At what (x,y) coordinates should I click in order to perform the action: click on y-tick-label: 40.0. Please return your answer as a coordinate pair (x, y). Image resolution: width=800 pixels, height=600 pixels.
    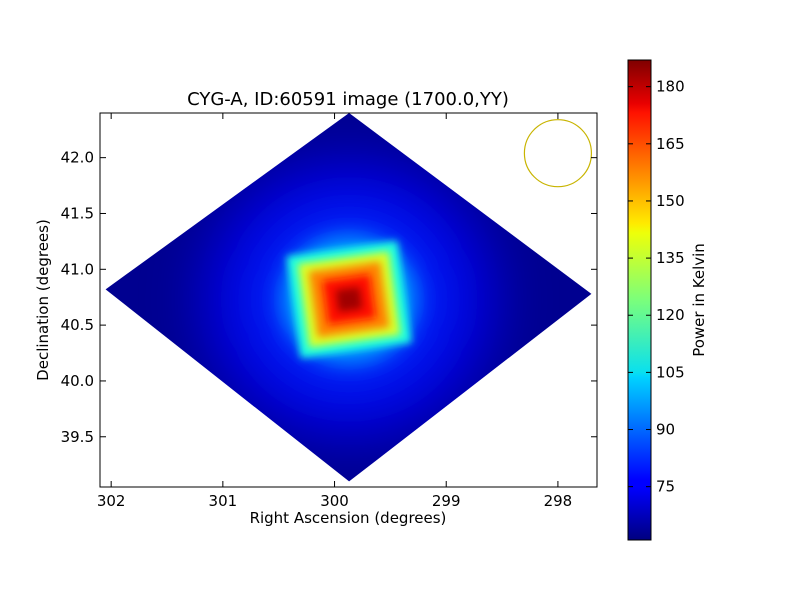
    Looking at the image, I should click on (77, 381).